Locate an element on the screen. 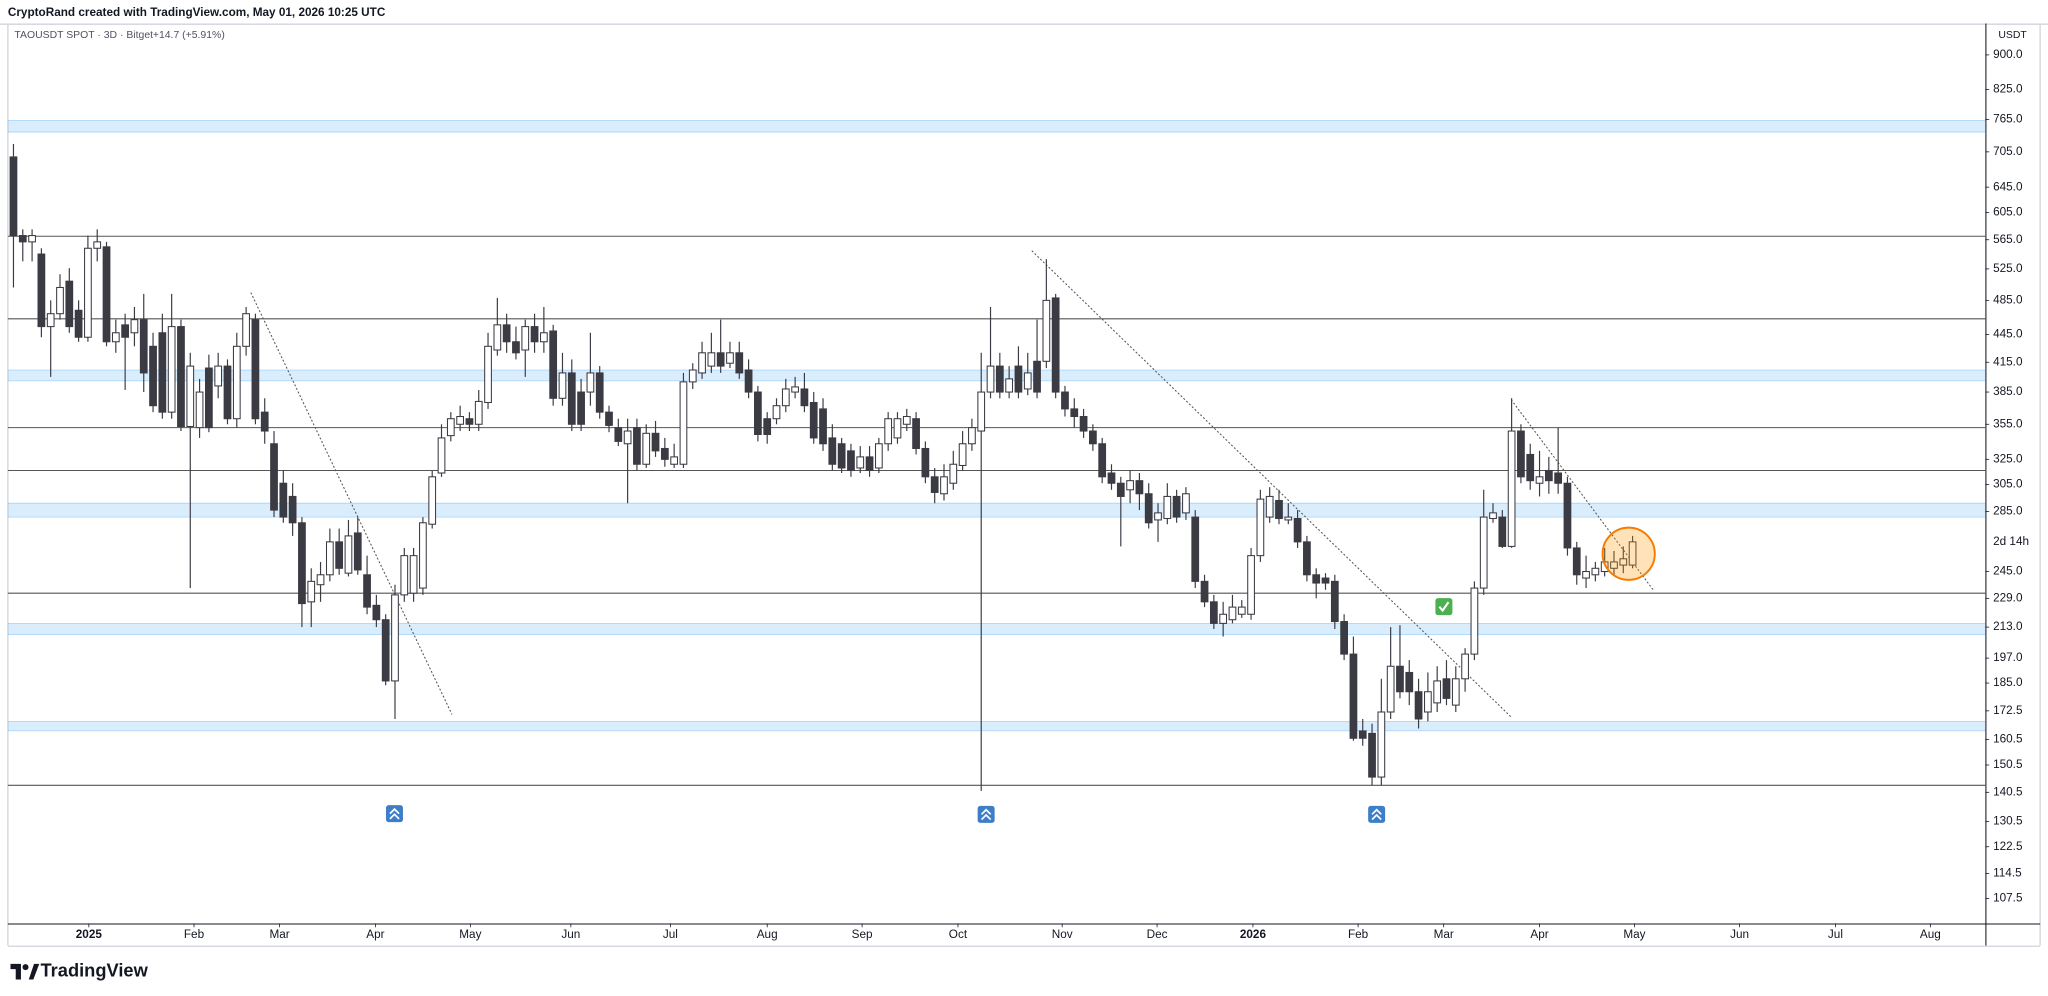 The height and width of the screenshot is (996, 2048). x-tick-label: Feb is located at coordinates (1358, 934).